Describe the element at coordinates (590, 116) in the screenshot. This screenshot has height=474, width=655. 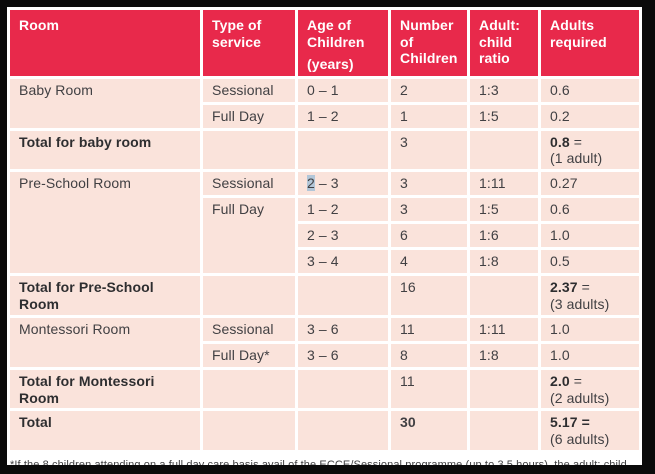
I see `adults-cell: 0.2` at that location.